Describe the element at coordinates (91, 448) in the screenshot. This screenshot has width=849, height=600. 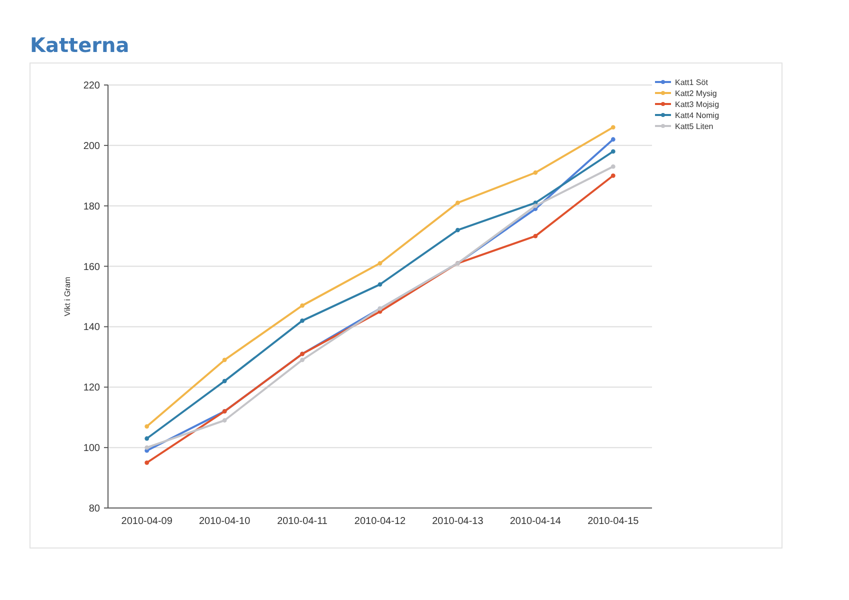
I see `y-tick-label: 100` at that location.